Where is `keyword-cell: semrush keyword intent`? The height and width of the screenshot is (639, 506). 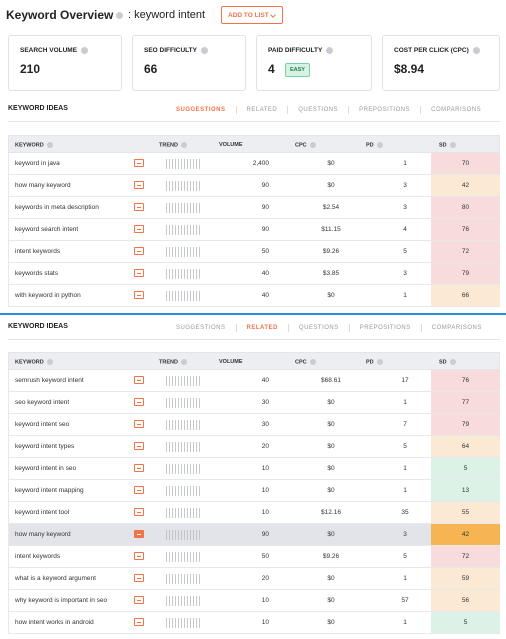 keyword-cell: semrush keyword intent is located at coordinates (49, 380).